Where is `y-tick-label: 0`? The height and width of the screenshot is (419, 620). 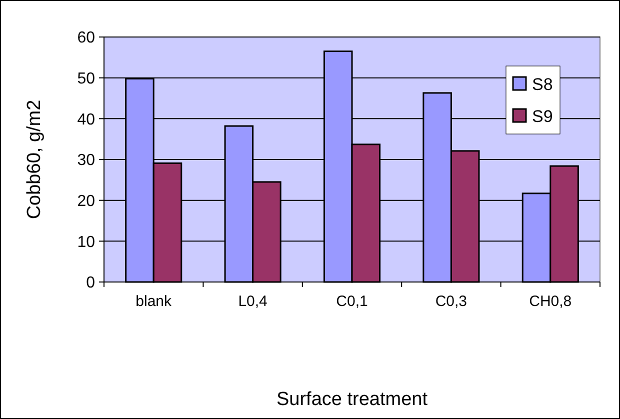
y-tick-label: 0 is located at coordinates (91, 283).